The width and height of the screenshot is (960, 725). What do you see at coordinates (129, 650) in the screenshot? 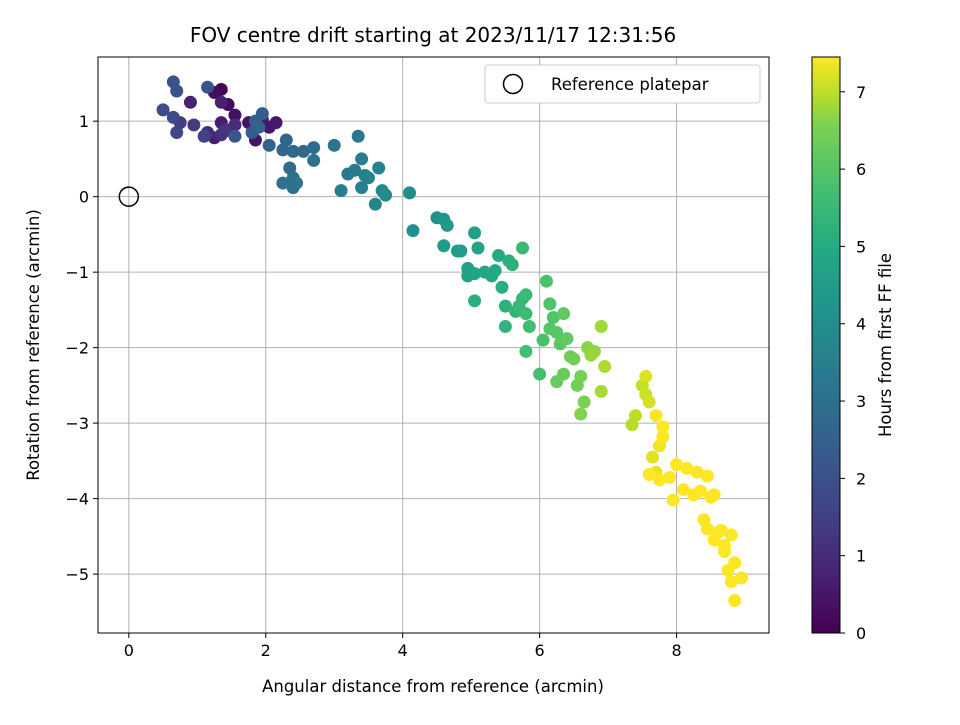
I see `x-tick-label: 0` at bounding box center [129, 650].